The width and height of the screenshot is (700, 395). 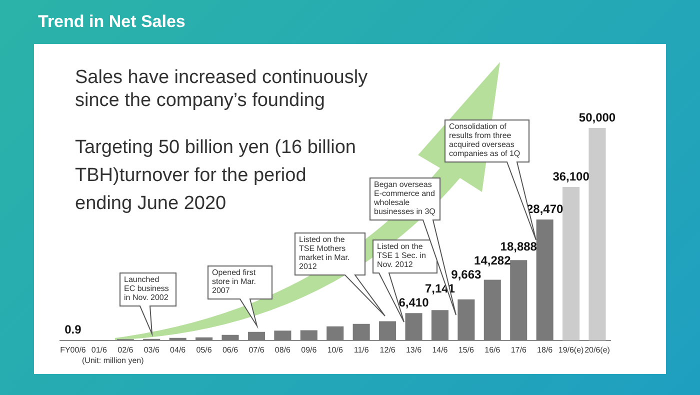 What do you see at coordinates (466, 349) in the screenshot?
I see `x-tick-label: 15/6` at bounding box center [466, 349].